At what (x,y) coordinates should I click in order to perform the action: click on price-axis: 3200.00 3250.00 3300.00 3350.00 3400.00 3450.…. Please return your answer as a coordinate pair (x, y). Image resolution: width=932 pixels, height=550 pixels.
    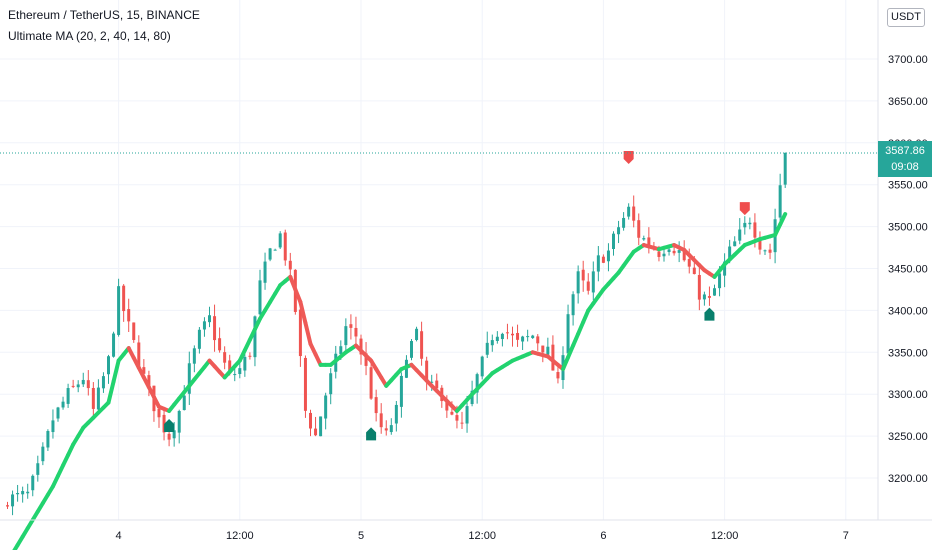
    Looking at the image, I should click on (908, 269).